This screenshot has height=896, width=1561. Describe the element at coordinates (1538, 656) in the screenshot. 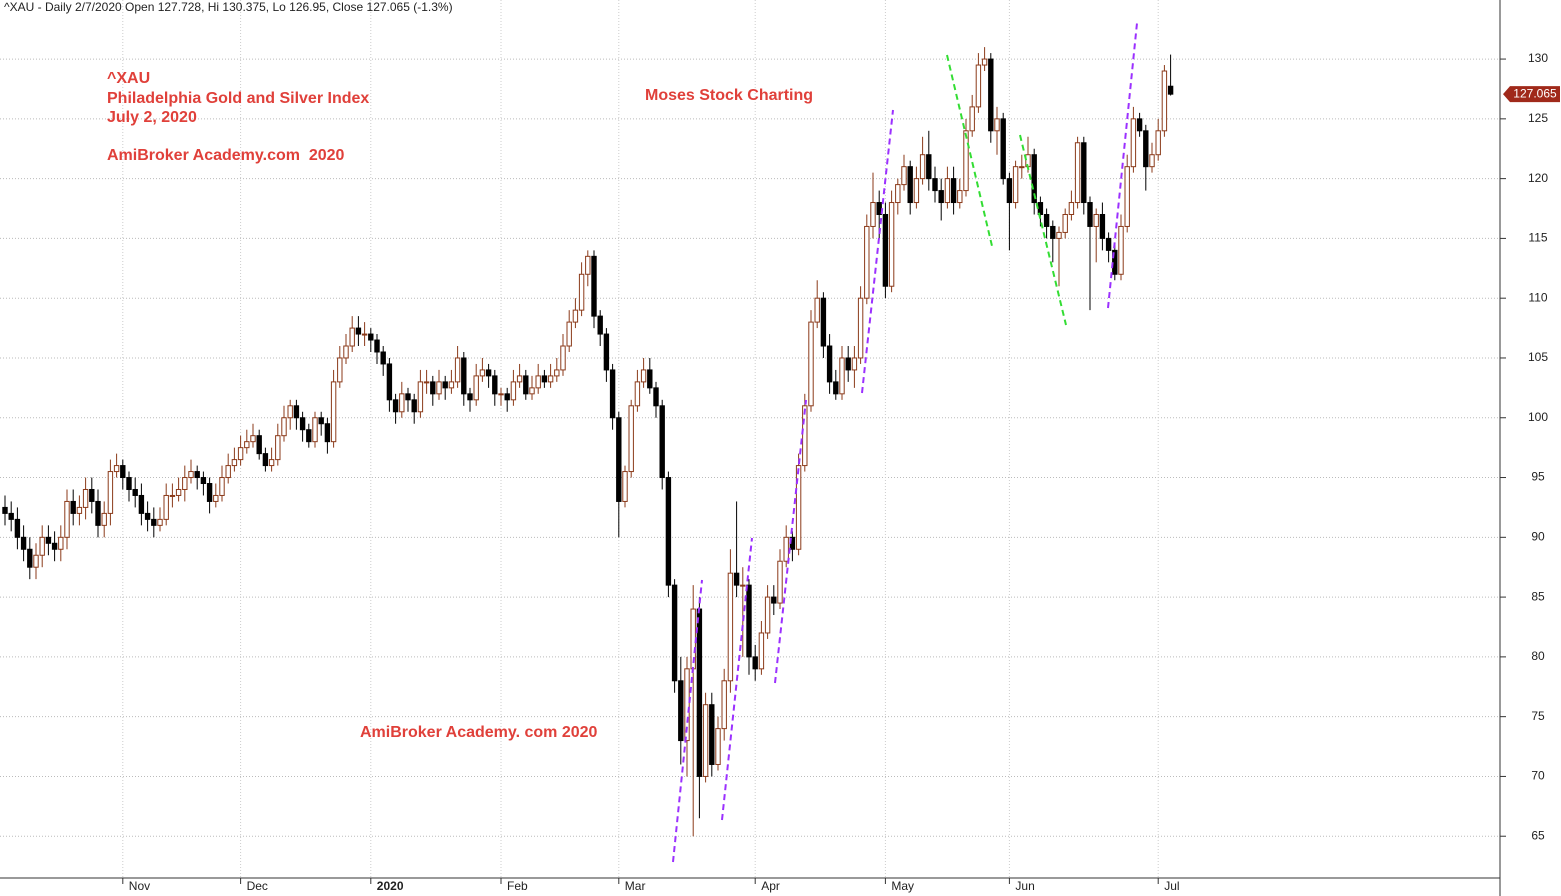

I see `y-tick-label: 80` at that location.